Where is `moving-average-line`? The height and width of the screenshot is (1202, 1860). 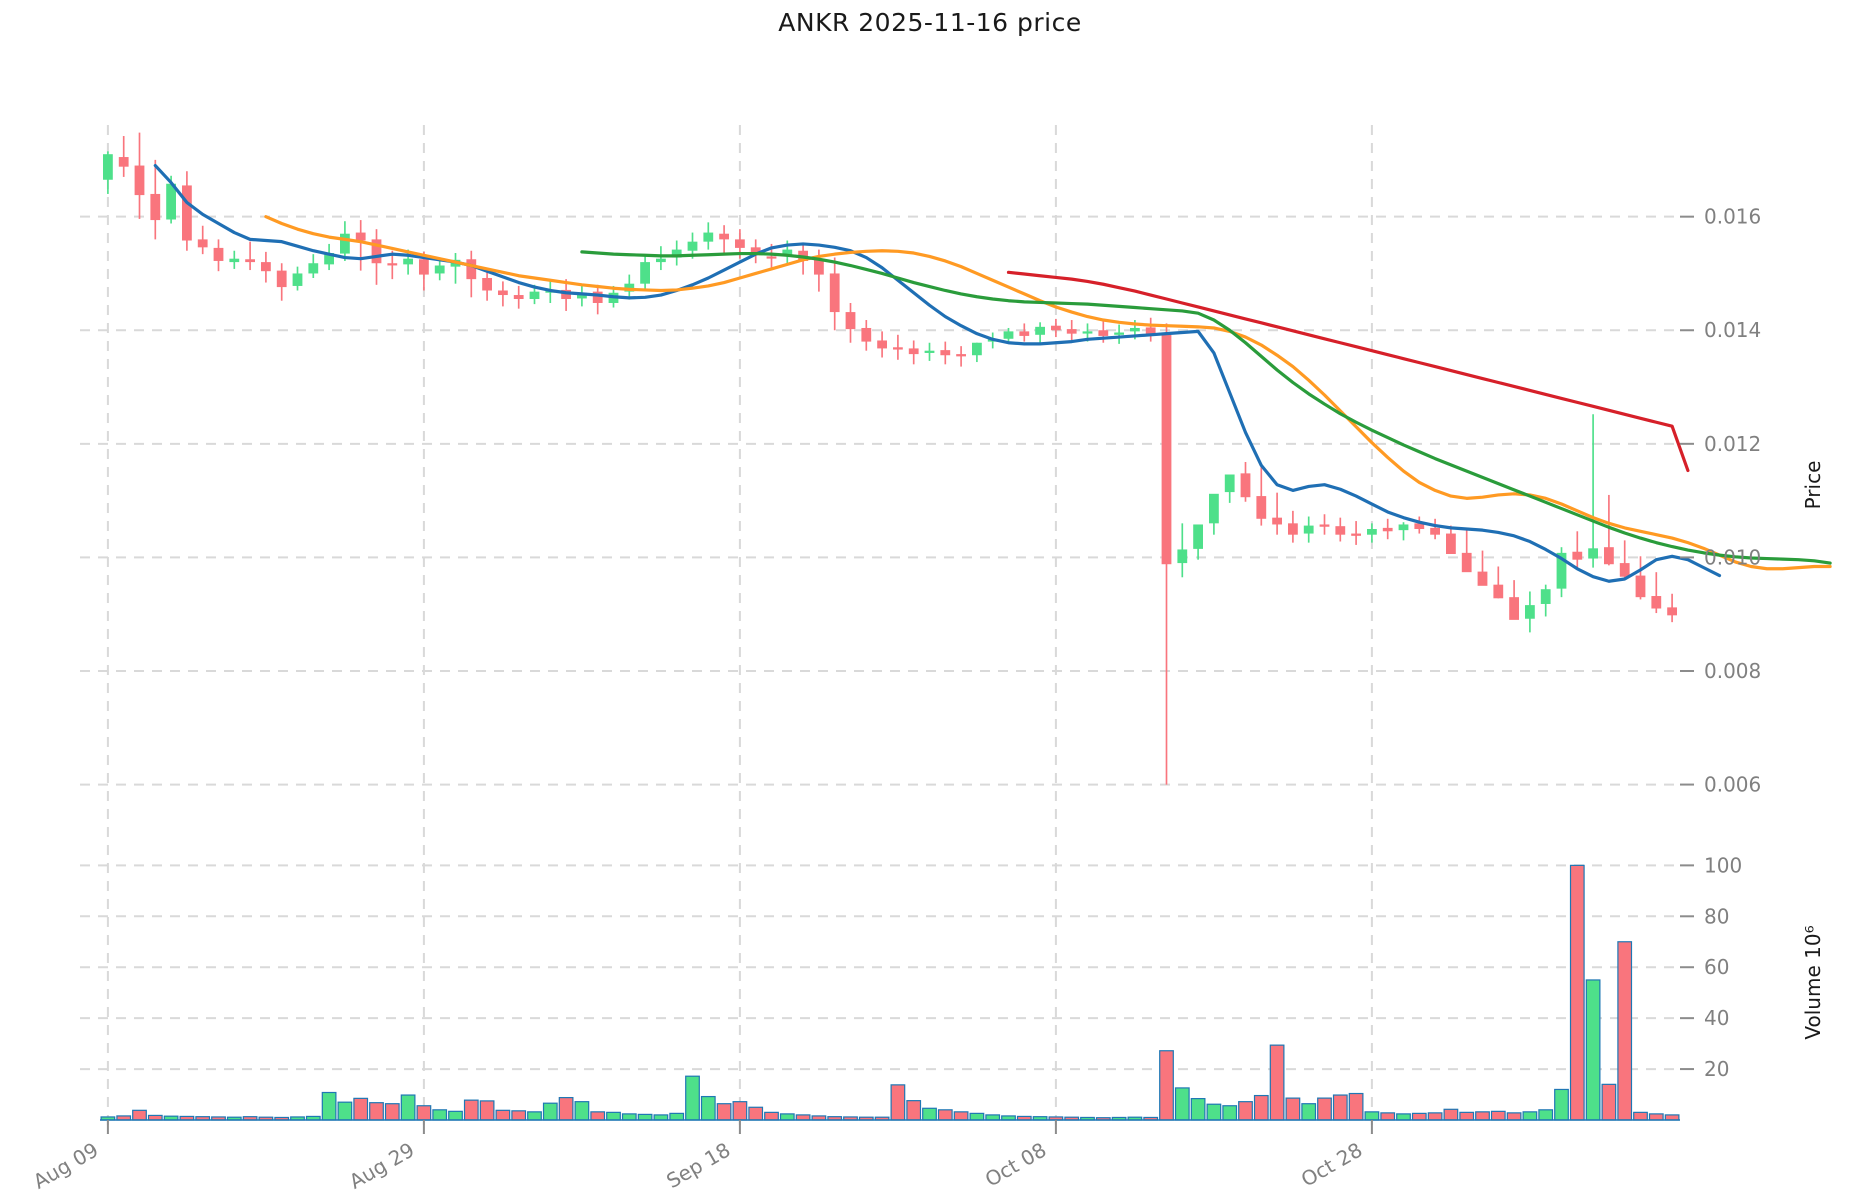
moving-average-line is located at coordinates (1348, 371).